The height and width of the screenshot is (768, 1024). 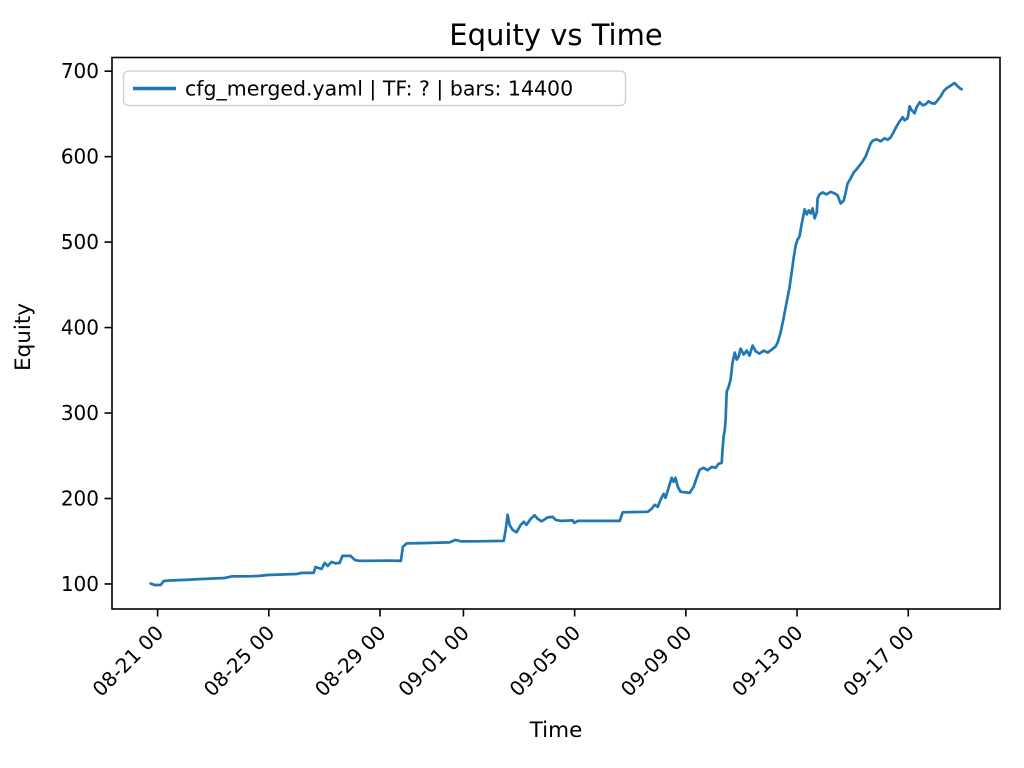 I want to click on x-tick-label: 09-13 00, so click(x=767, y=661).